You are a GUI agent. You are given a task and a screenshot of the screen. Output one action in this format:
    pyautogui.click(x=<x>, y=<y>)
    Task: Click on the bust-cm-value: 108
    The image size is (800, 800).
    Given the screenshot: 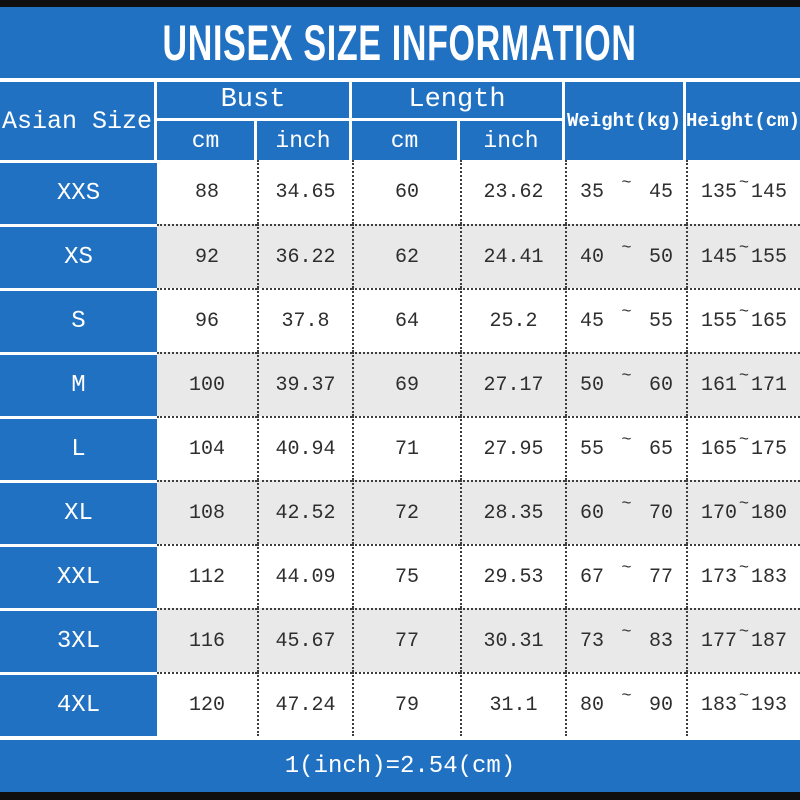 What is the action you would take?
    pyautogui.click(x=207, y=512)
    